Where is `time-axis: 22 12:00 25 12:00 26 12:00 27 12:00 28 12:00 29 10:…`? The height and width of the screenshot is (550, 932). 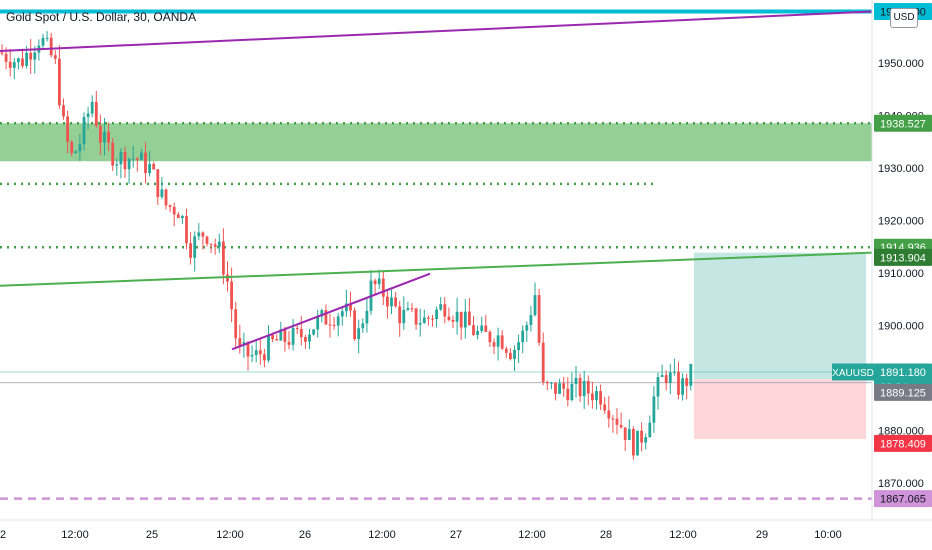 time-axis: 22 12:00 25 12:00 26 12:00 27 12:00 28 12:00 29 10:… is located at coordinates (421, 535).